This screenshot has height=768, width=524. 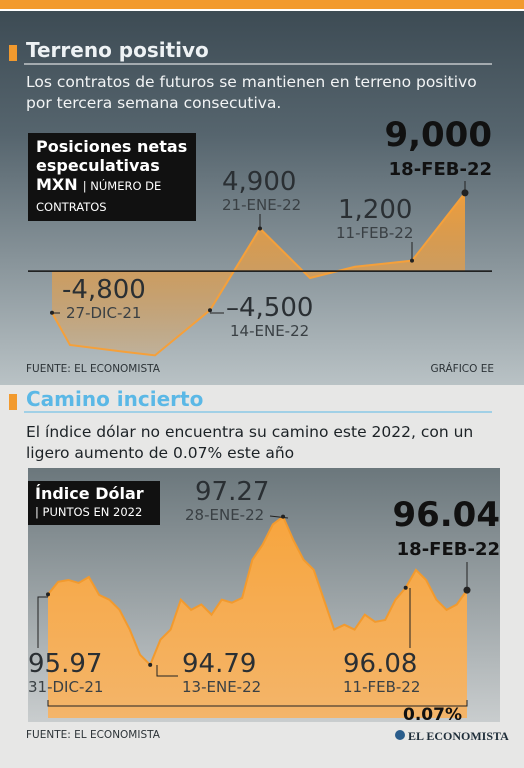 What do you see at coordinates (89, 493) in the screenshot?
I see `legend-title: Índice Dólar` at bounding box center [89, 493].